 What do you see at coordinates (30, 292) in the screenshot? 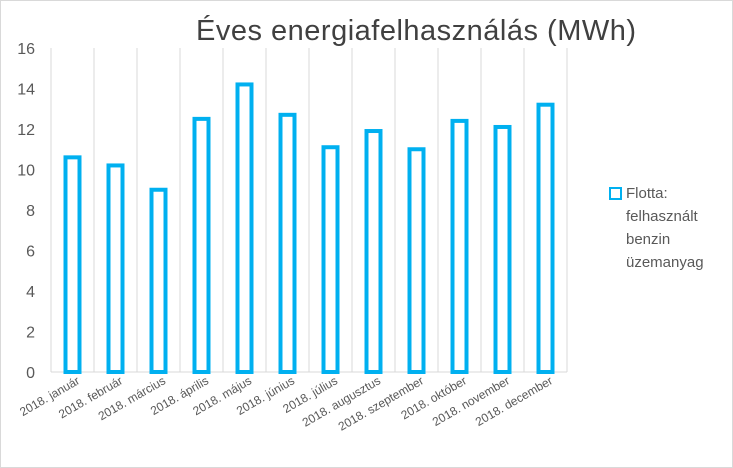
I see `y-tick-label: 4` at bounding box center [30, 292].